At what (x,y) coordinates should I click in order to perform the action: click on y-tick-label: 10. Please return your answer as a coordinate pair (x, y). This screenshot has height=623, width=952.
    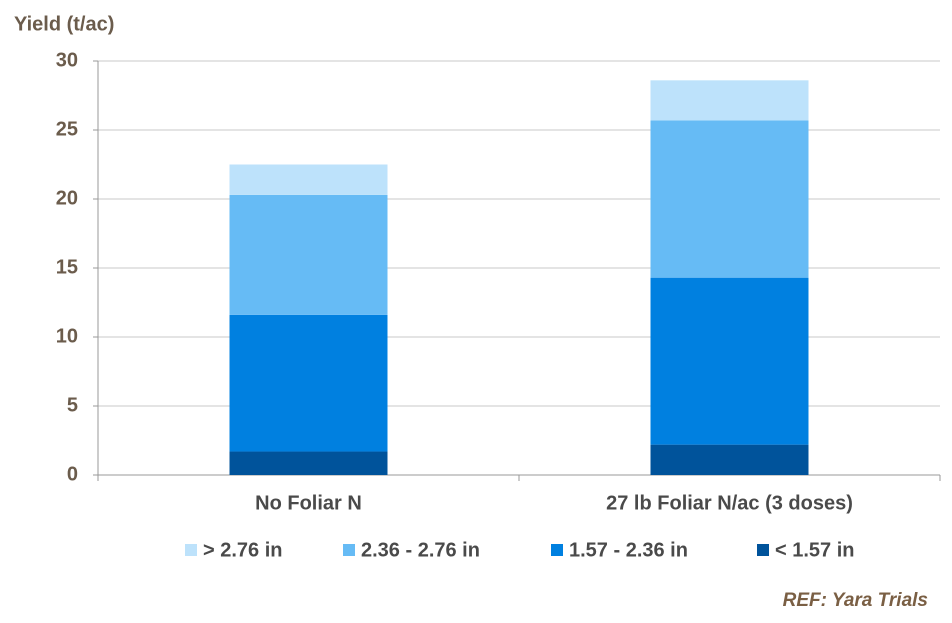
    Looking at the image, I should click on (67, 336).